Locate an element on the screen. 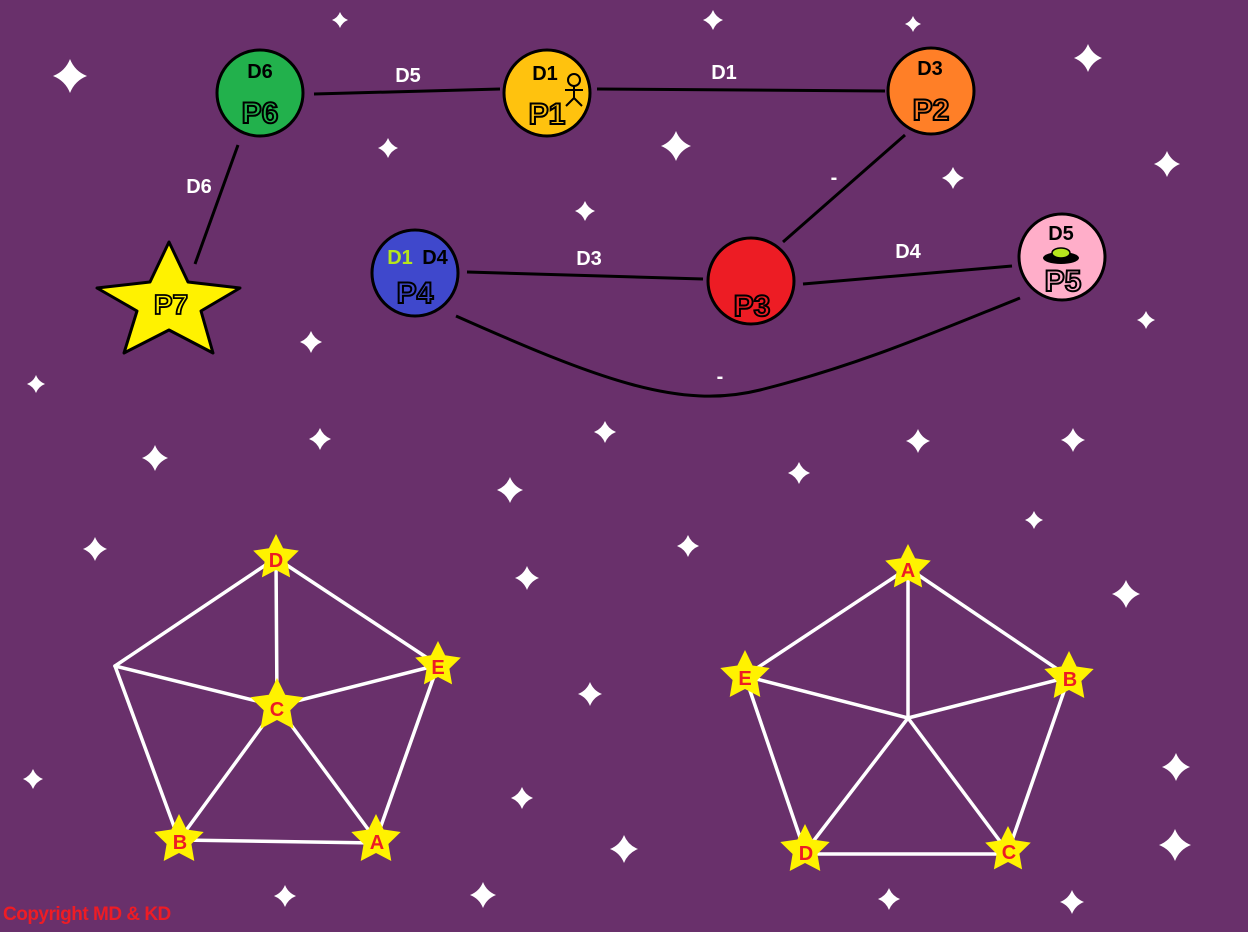 The height and width of the screenshot is (932, 1248). route-label-p4-p5: - is located at coordinates (720, 377).